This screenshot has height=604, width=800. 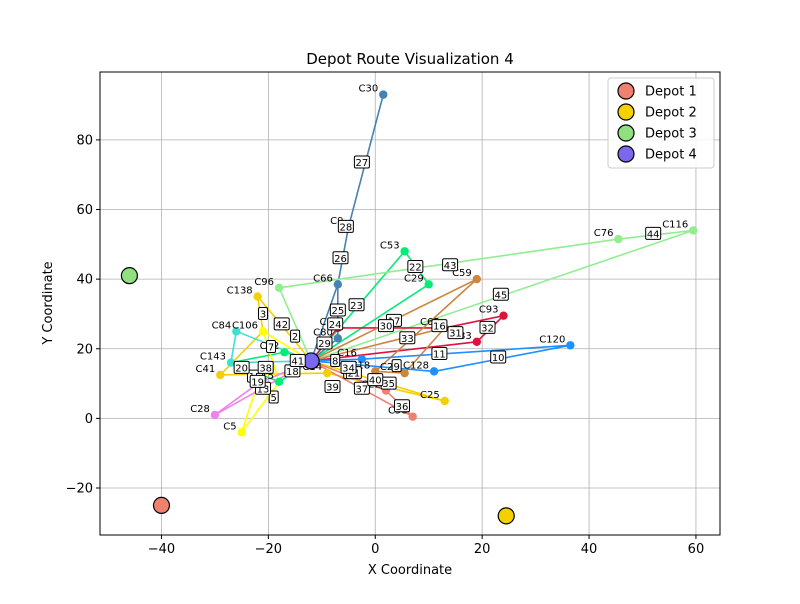 I want to click on sequence-label: 16, so click(x=439, y=327).